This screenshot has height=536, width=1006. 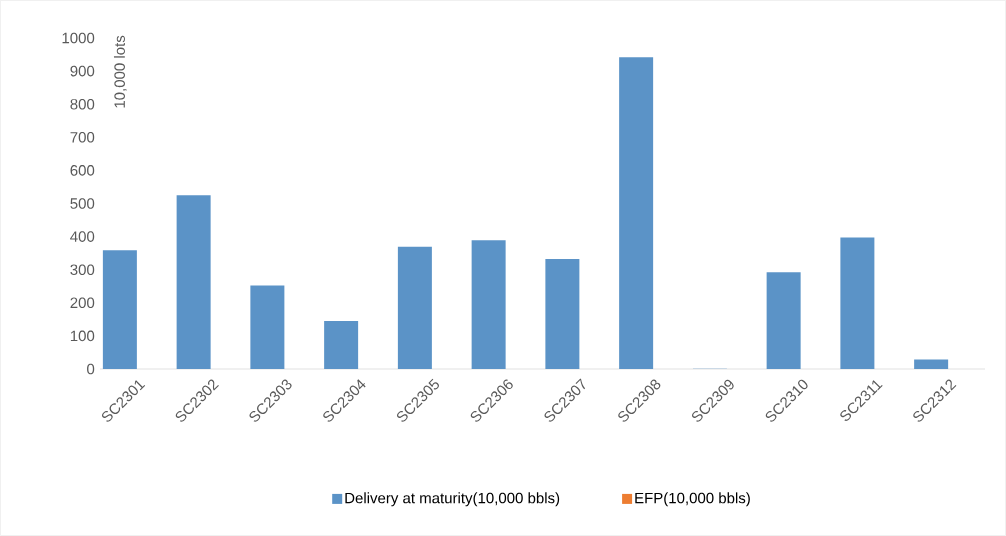 What do you see at coordinates (82, 71) in the screenshot?
I see `y-tick-label: 900` at bounding box center [82, 71].